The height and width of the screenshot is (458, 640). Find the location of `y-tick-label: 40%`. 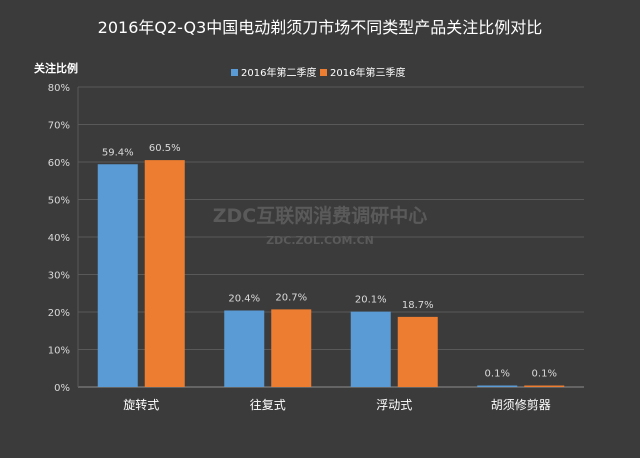

y-tick-label: 40% is located at coordinates (59, 238).